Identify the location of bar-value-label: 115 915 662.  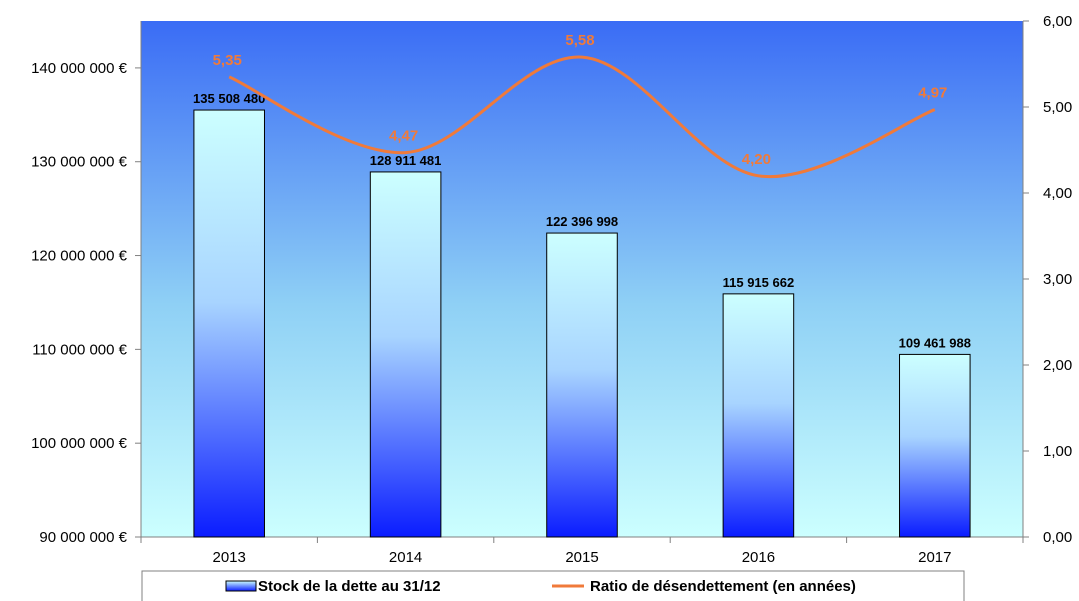
(759, 282).